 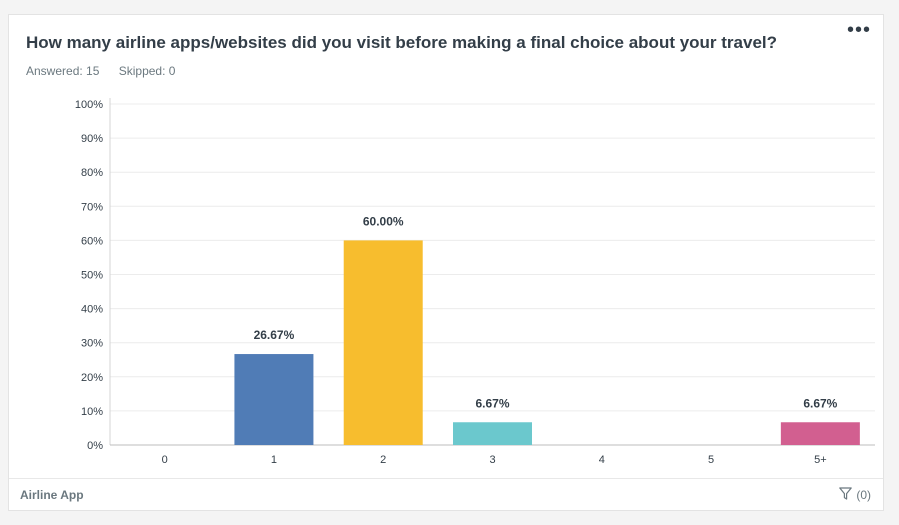 I want to click on y-tick-label: 50%, so click(x=92, y=276).